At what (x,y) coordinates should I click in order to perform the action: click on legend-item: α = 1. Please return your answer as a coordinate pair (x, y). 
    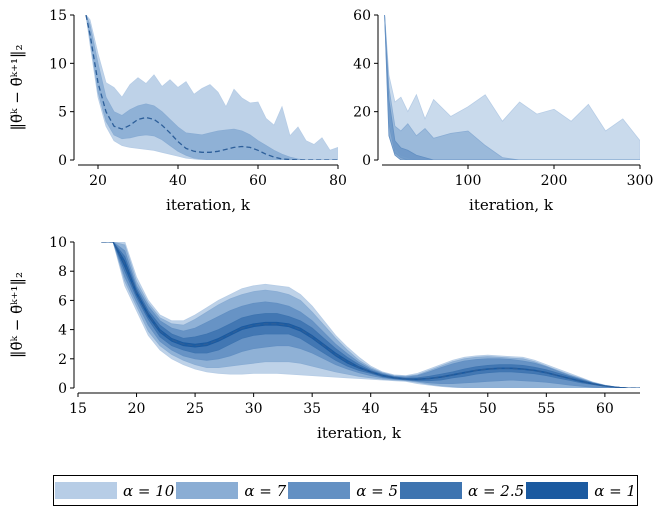
    Looking at the image, I should click on (581, 491).